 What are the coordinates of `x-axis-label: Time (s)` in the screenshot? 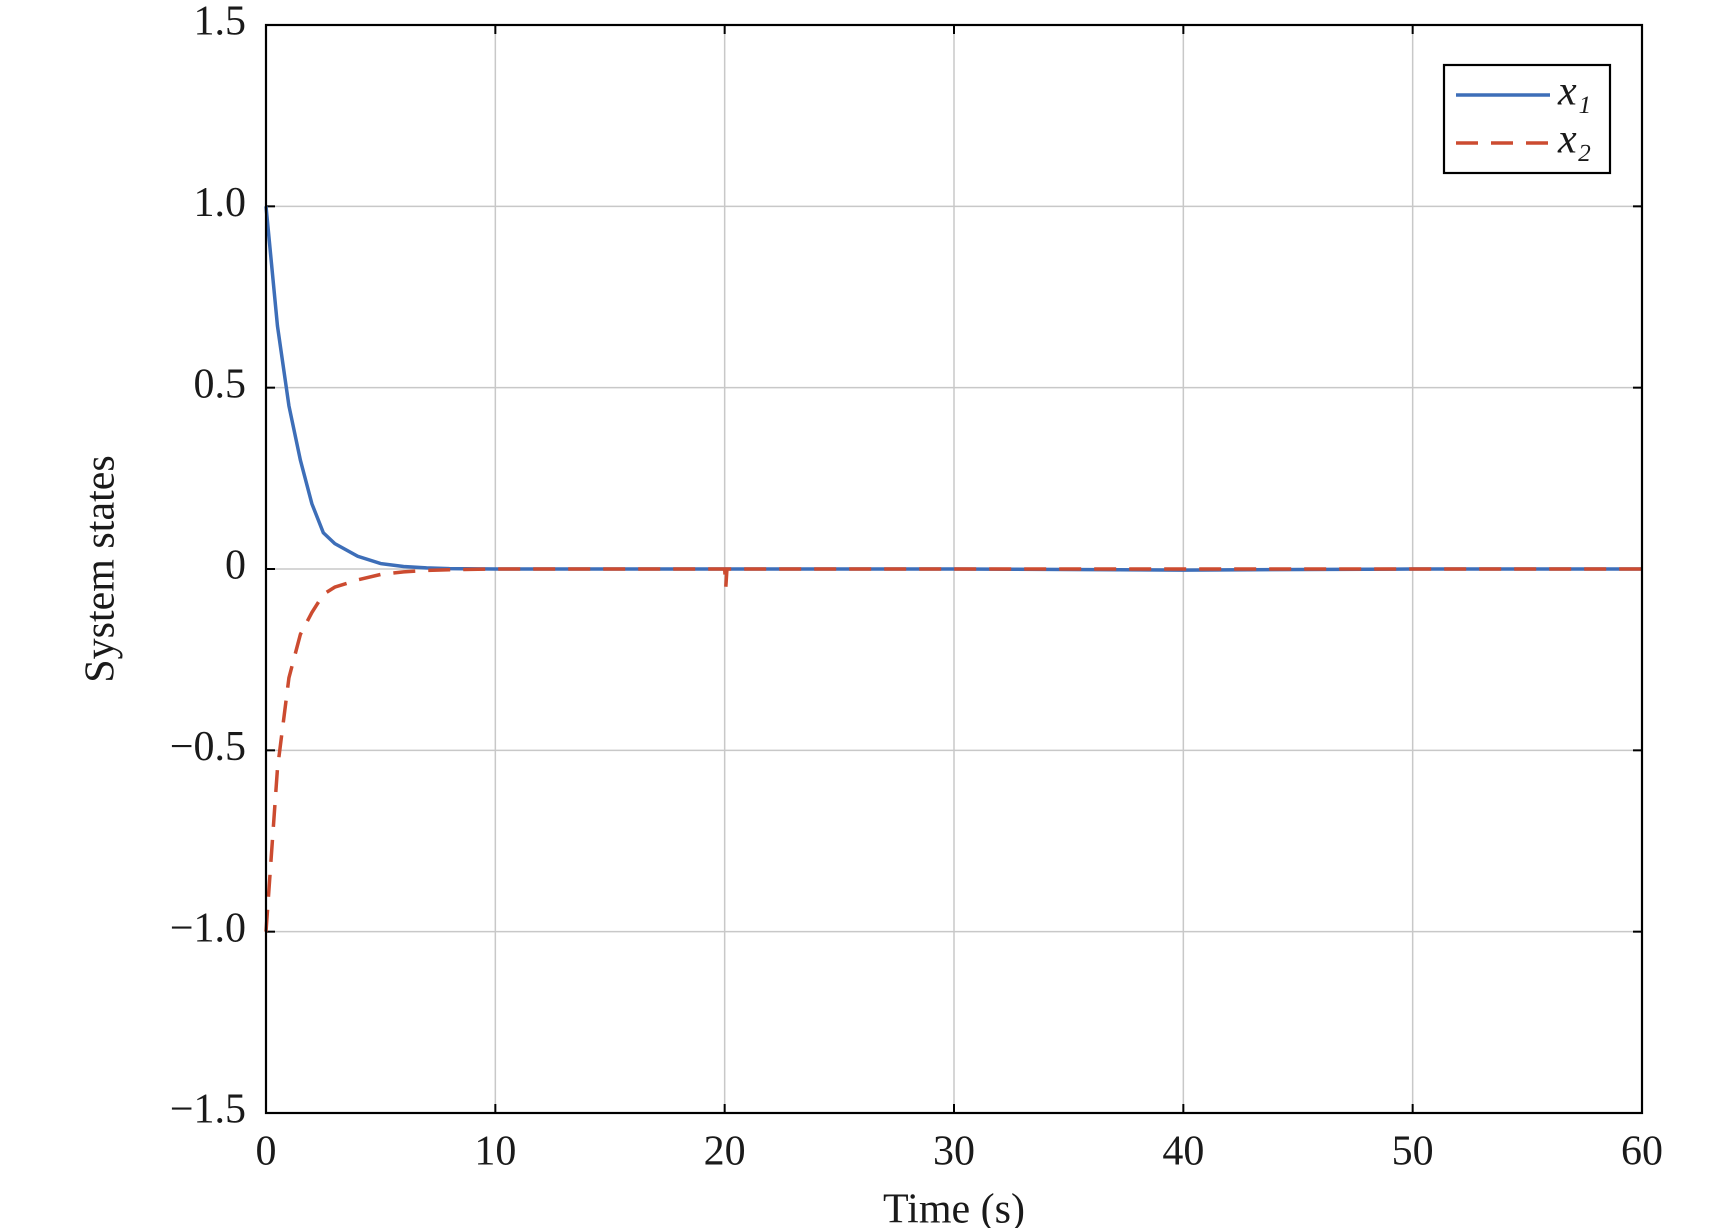 It's located at (954, 1207).